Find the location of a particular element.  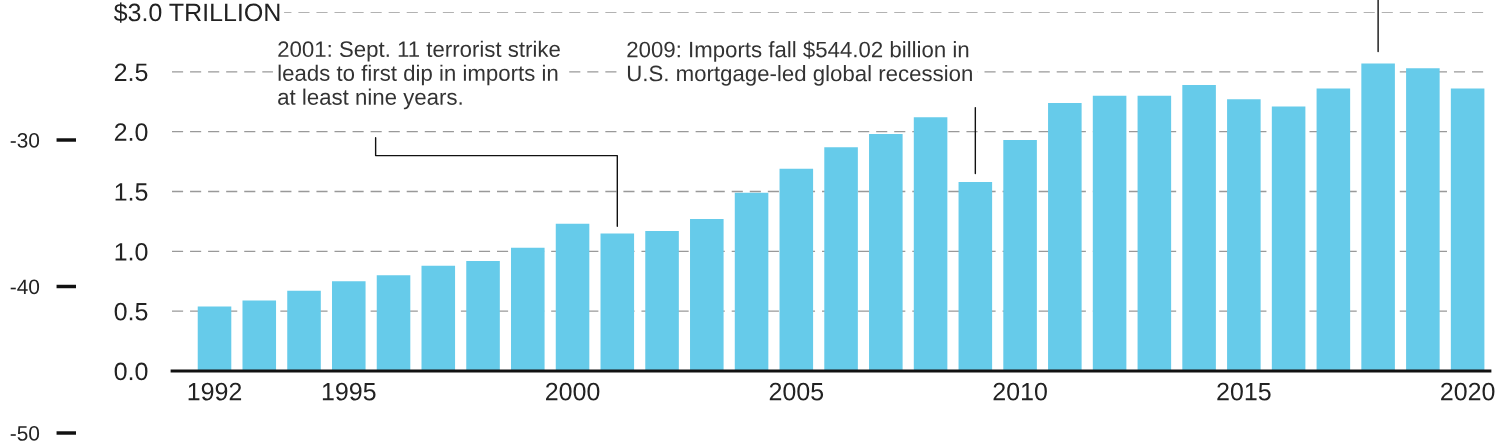

y-tick-label: 0.0 is located at coordinates (131, 371).